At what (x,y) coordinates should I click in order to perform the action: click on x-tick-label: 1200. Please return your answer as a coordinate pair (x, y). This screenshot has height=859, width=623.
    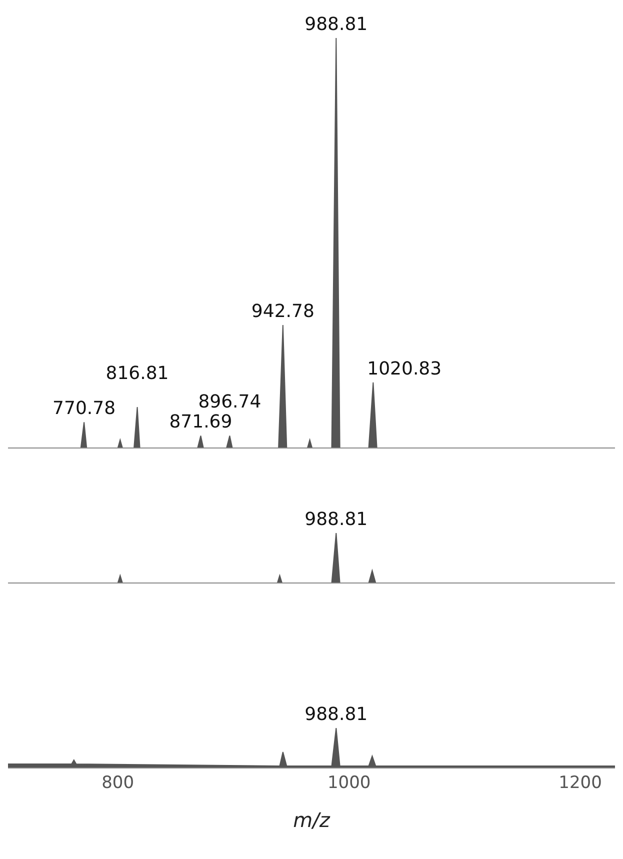
    Looking at the image, I should click on (580, 783).